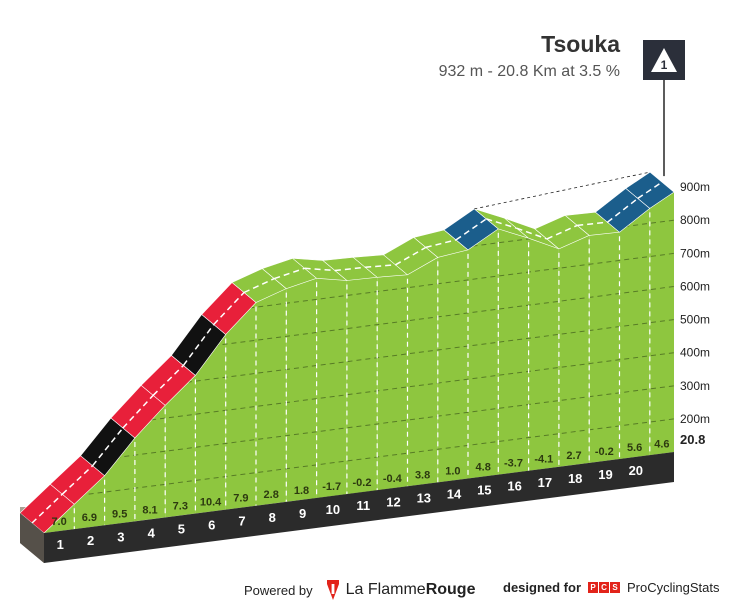 This screenshot has height=607, width=735. What do you see at coordinates (393, 479) in the screenshot?
I see `gradient-label-12: -0.4` at bounding box center [393, 479].